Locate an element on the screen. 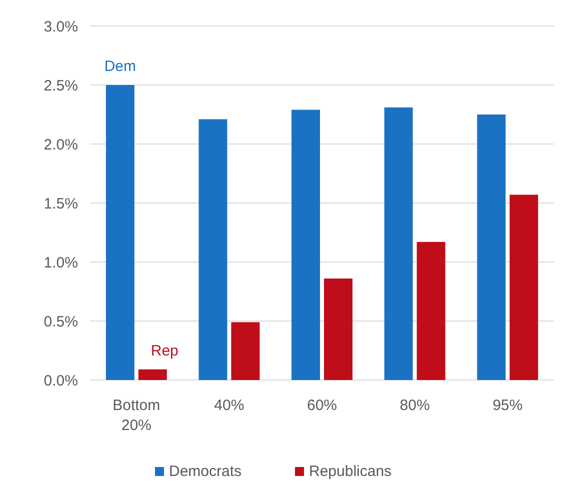  x-tick-label: 95% is located at coordinates (507, 405).